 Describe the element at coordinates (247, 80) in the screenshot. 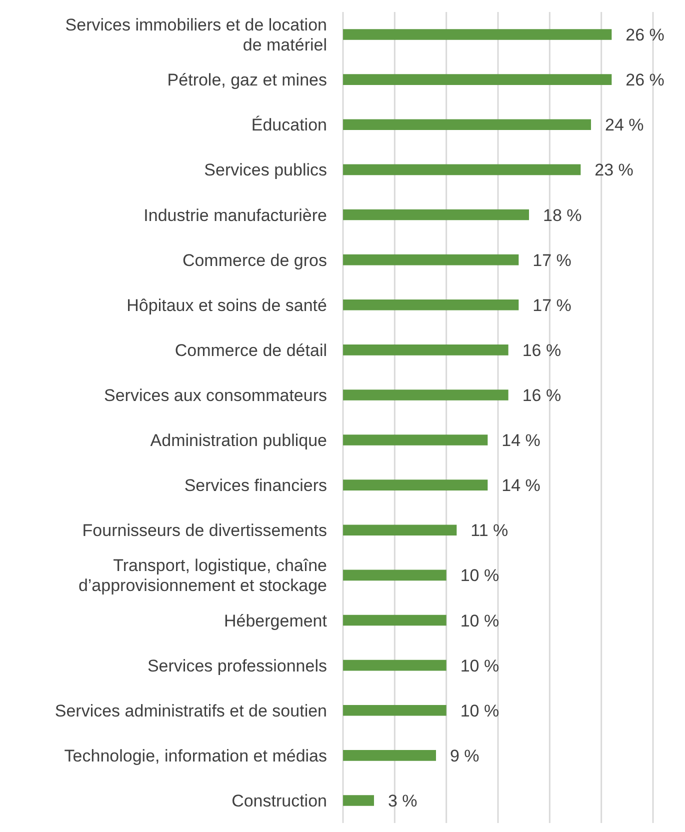

I see `y-tick-label: Pétrole, gaz et mines` at that location.